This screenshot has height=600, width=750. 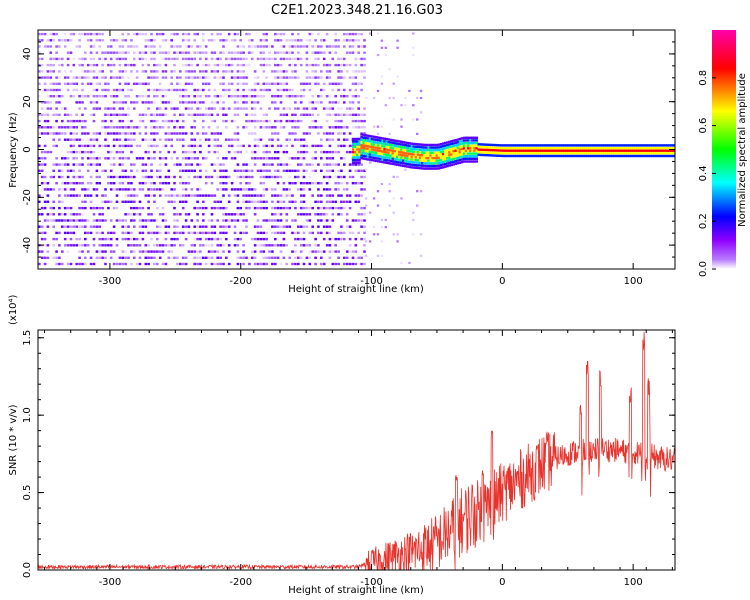 What do you see at coordinates (703, 78) in the screenshot?
I see `colorbar-tick-label: 0.8` at bounding box center [703, 78].